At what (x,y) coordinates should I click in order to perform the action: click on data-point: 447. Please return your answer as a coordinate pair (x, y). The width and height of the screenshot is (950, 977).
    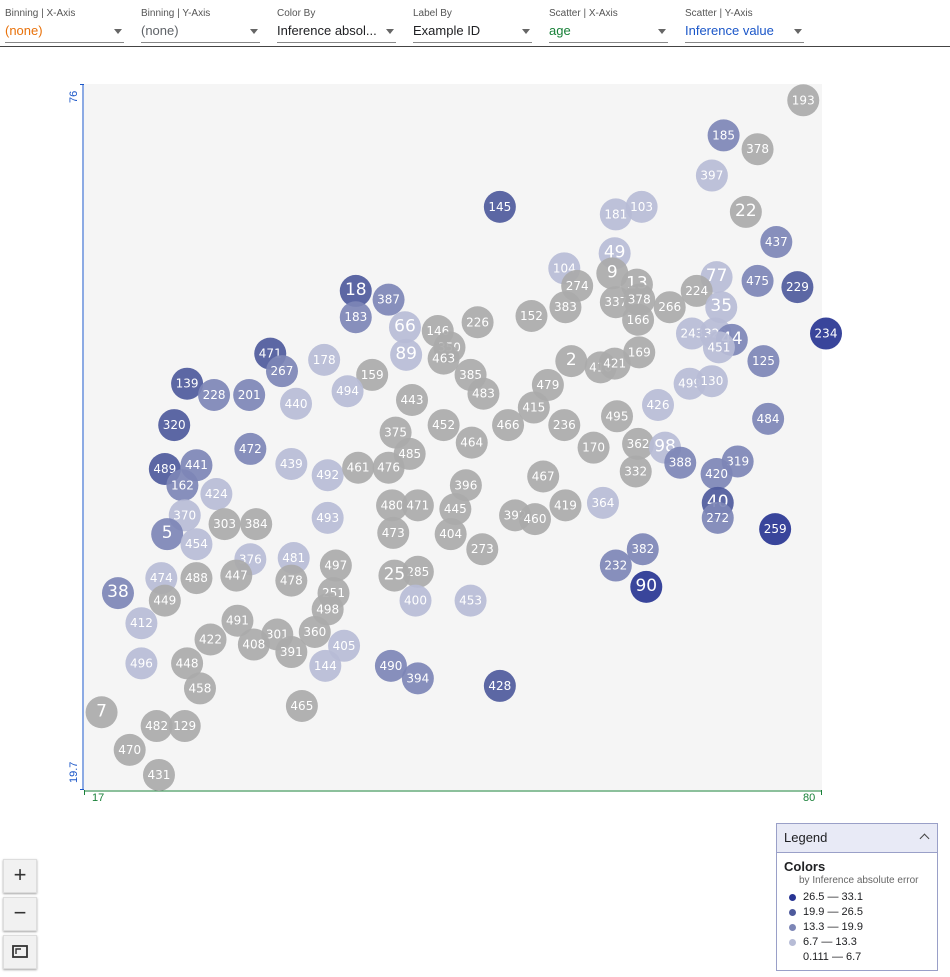
    Looking at the image, I should click on (236, 575).